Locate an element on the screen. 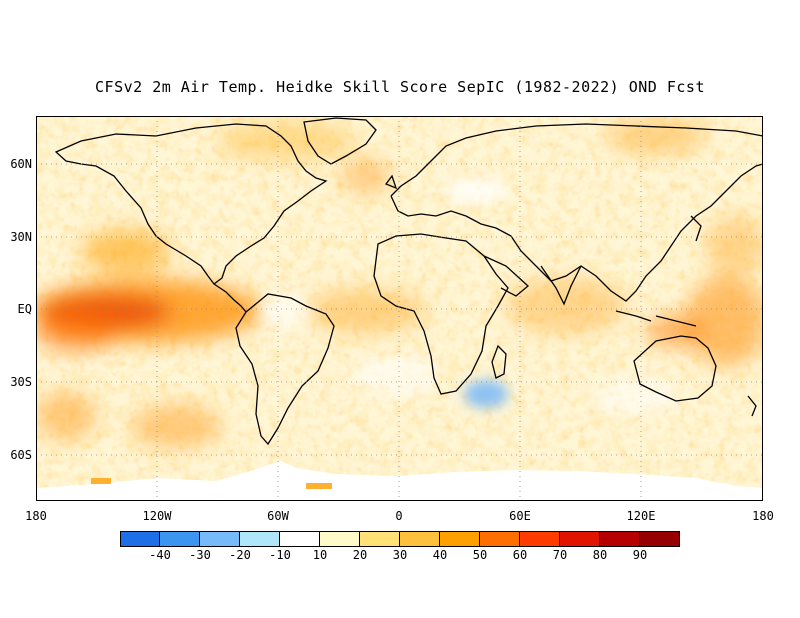 Image resolution: width=800 pixels, height=618 pixels. lat-label-eq: EQ is located at coordinates (24, 309).